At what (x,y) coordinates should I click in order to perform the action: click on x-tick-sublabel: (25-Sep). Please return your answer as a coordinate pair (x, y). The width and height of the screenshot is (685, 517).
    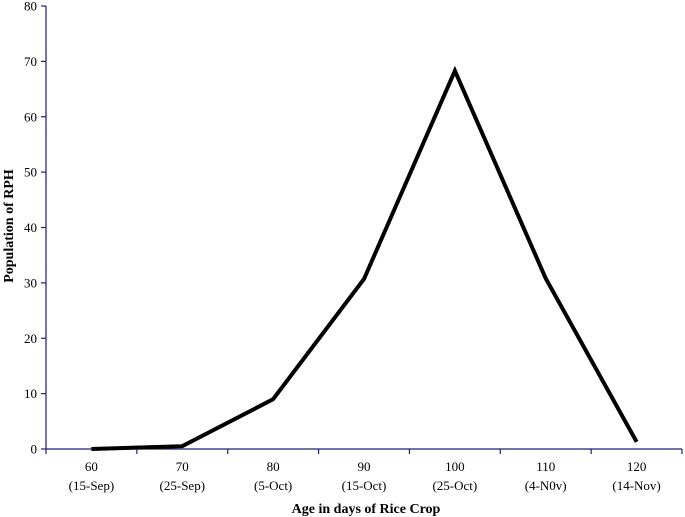
    Looking at the image, I should click on (183, 485).